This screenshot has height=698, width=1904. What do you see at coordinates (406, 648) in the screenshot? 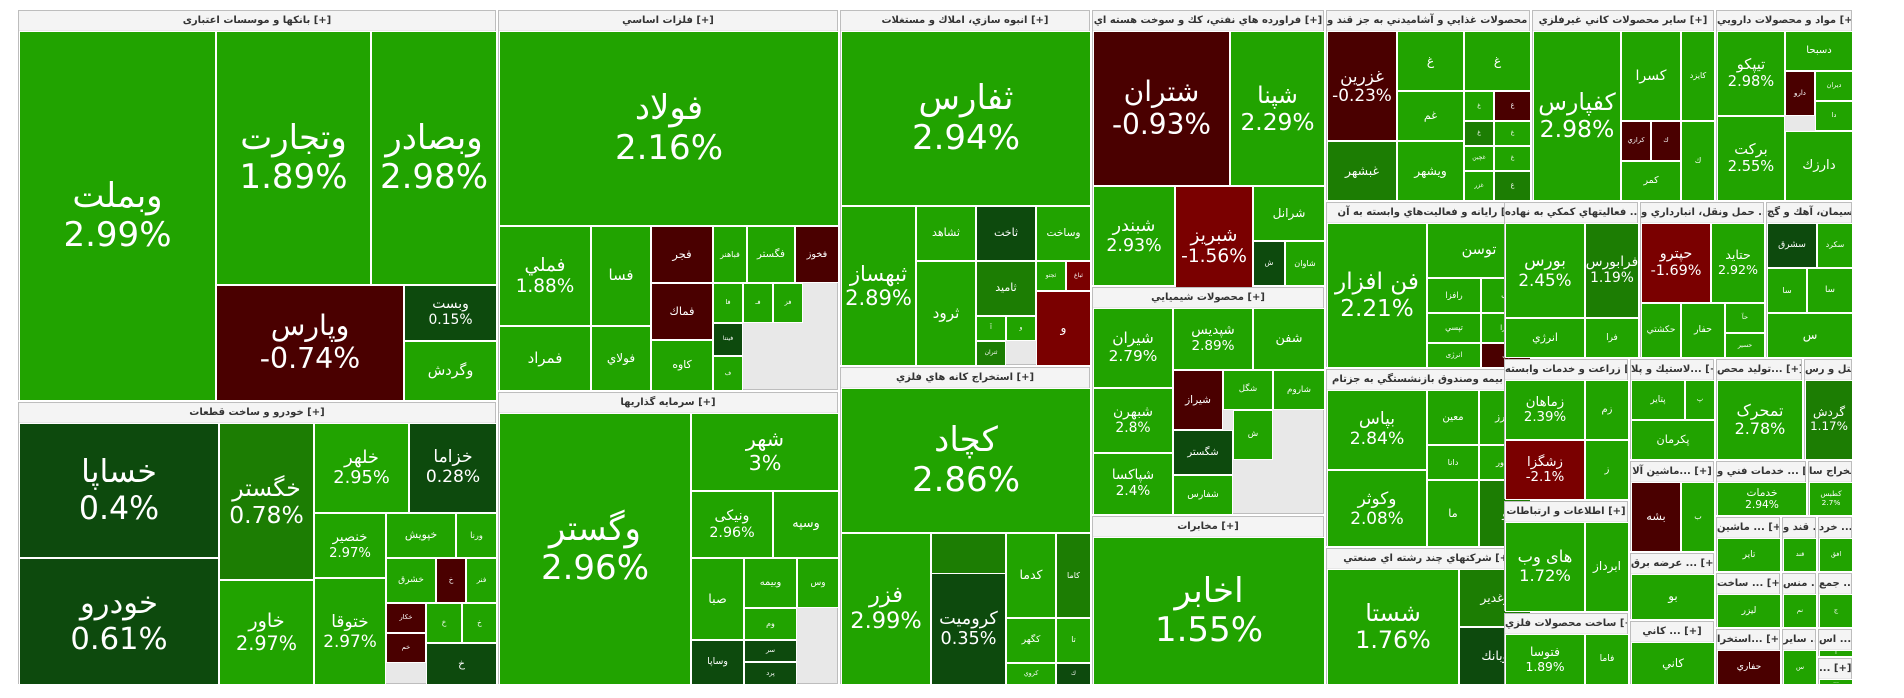
I see `stock-tile: خم` at bounding box center [406, 648].